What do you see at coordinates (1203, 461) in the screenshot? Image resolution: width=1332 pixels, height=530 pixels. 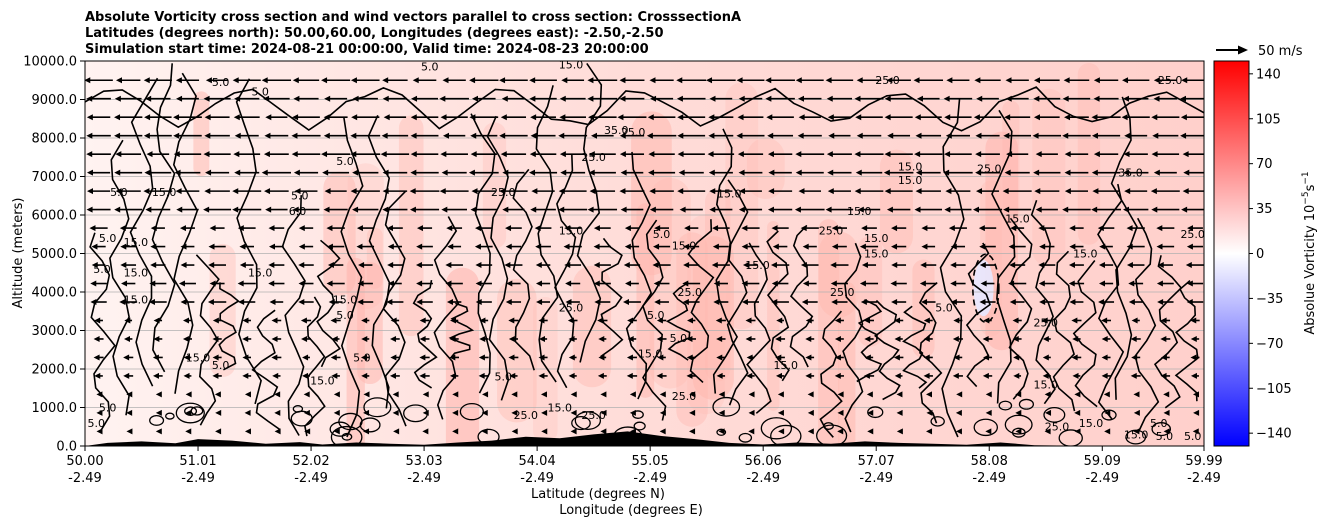 I see `x-tick-label-lat: 59.99` at bounding box center [1203, 461].